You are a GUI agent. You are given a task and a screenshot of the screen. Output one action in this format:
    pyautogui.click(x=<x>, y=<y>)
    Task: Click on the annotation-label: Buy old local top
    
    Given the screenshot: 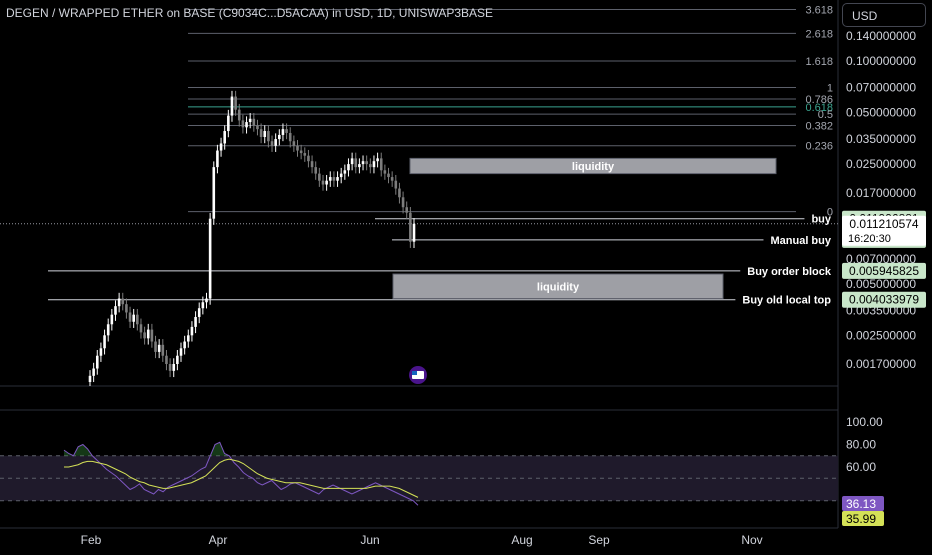 What is the action you would take?
    pyautogui.click(x=786, y=301)
    